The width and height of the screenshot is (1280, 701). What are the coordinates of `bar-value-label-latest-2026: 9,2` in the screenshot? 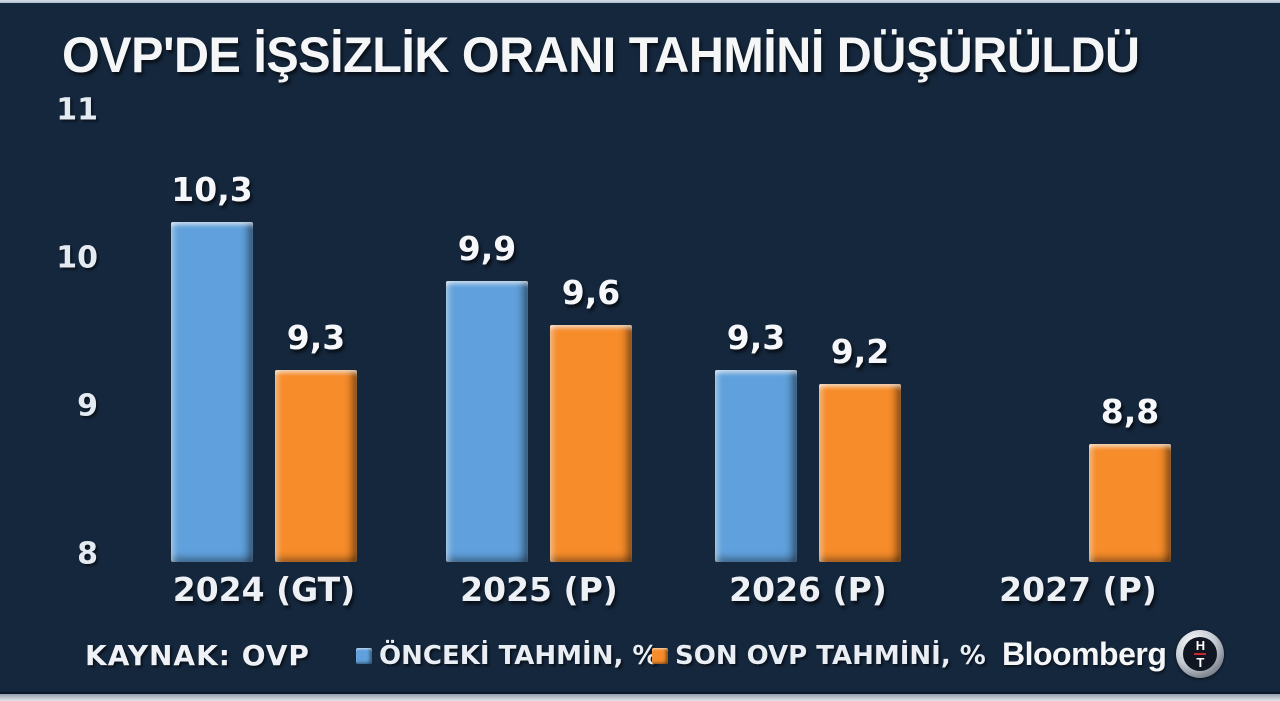 It's located at (860, 352).